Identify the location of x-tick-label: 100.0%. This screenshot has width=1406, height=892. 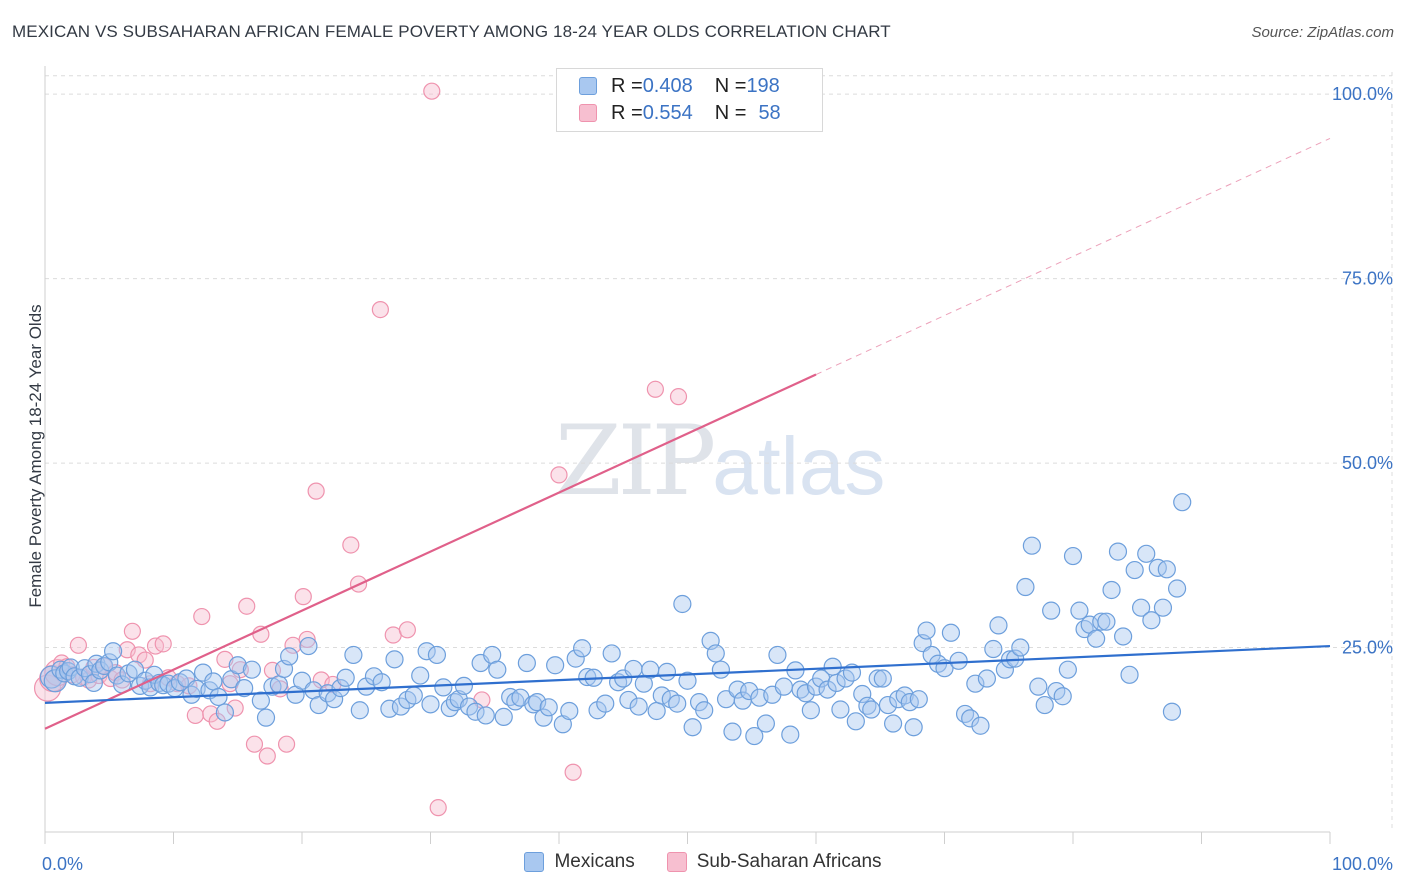
(1362, 864).